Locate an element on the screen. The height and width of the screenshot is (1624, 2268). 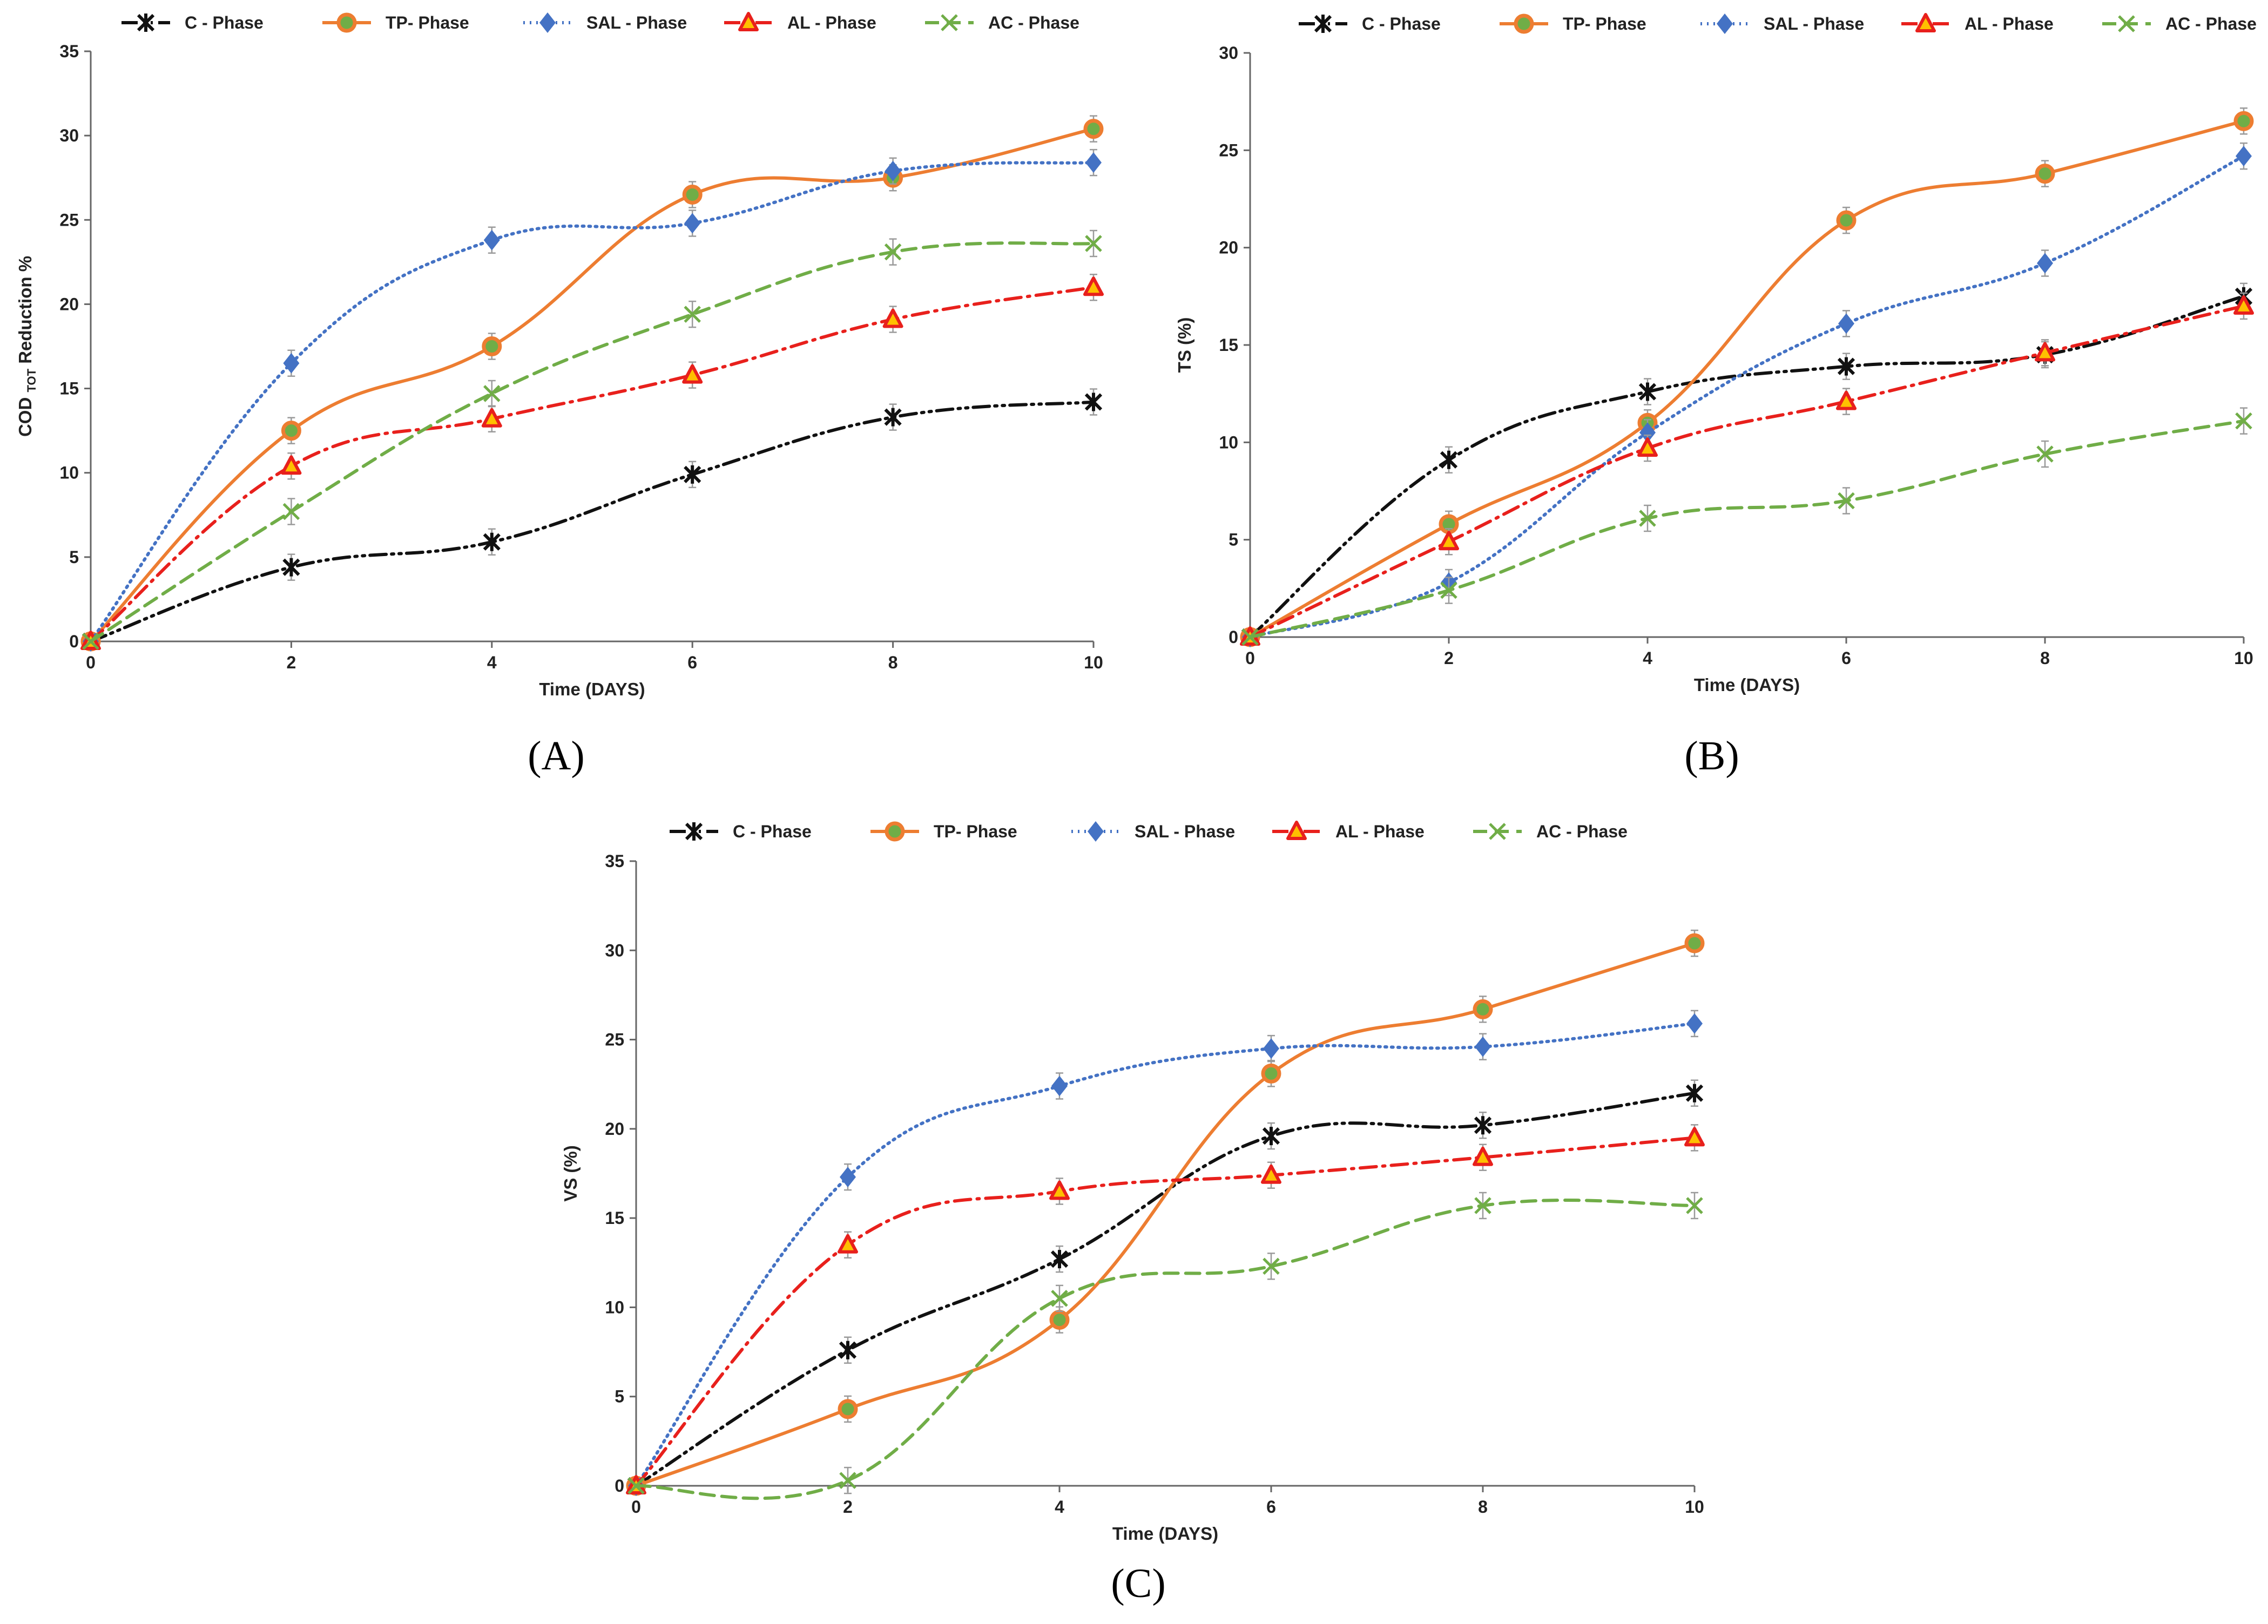
legend-item: C - Phase is located at coordinates (193, 22).